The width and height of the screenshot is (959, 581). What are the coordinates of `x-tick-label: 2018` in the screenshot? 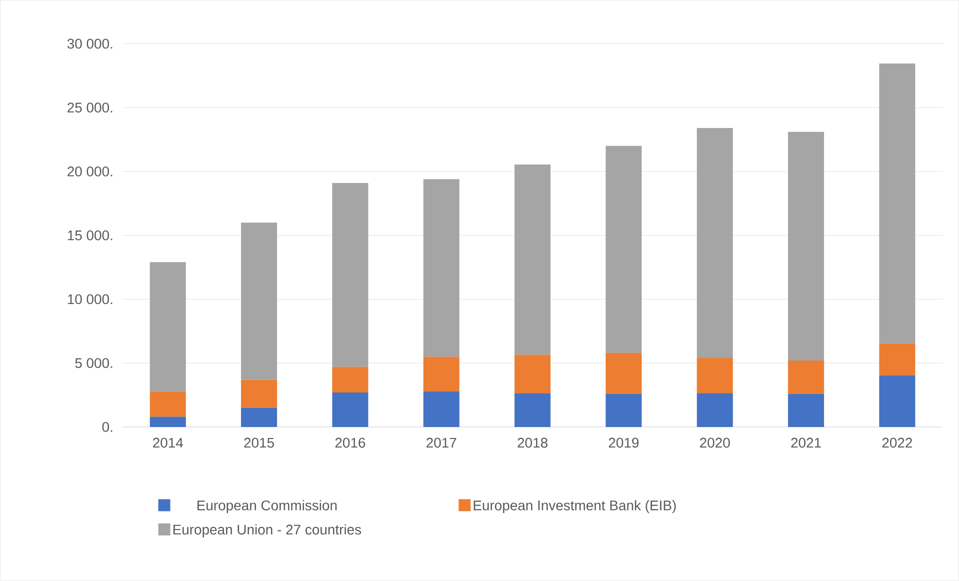 It's located at (533, 443).